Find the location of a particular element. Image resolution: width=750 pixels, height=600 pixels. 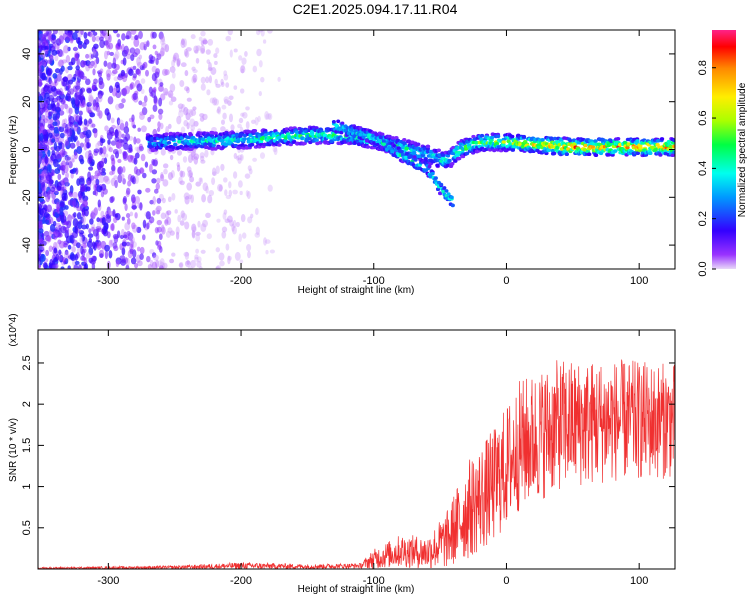

colorbar-tick-label: 0.0 is located at coordinates (703, 268).